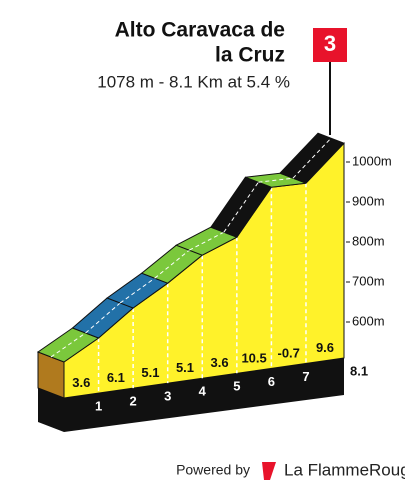 The height and width of the screenshot is (488, 405). I want to click on gradient-label: -0.7, so click(288, 352).